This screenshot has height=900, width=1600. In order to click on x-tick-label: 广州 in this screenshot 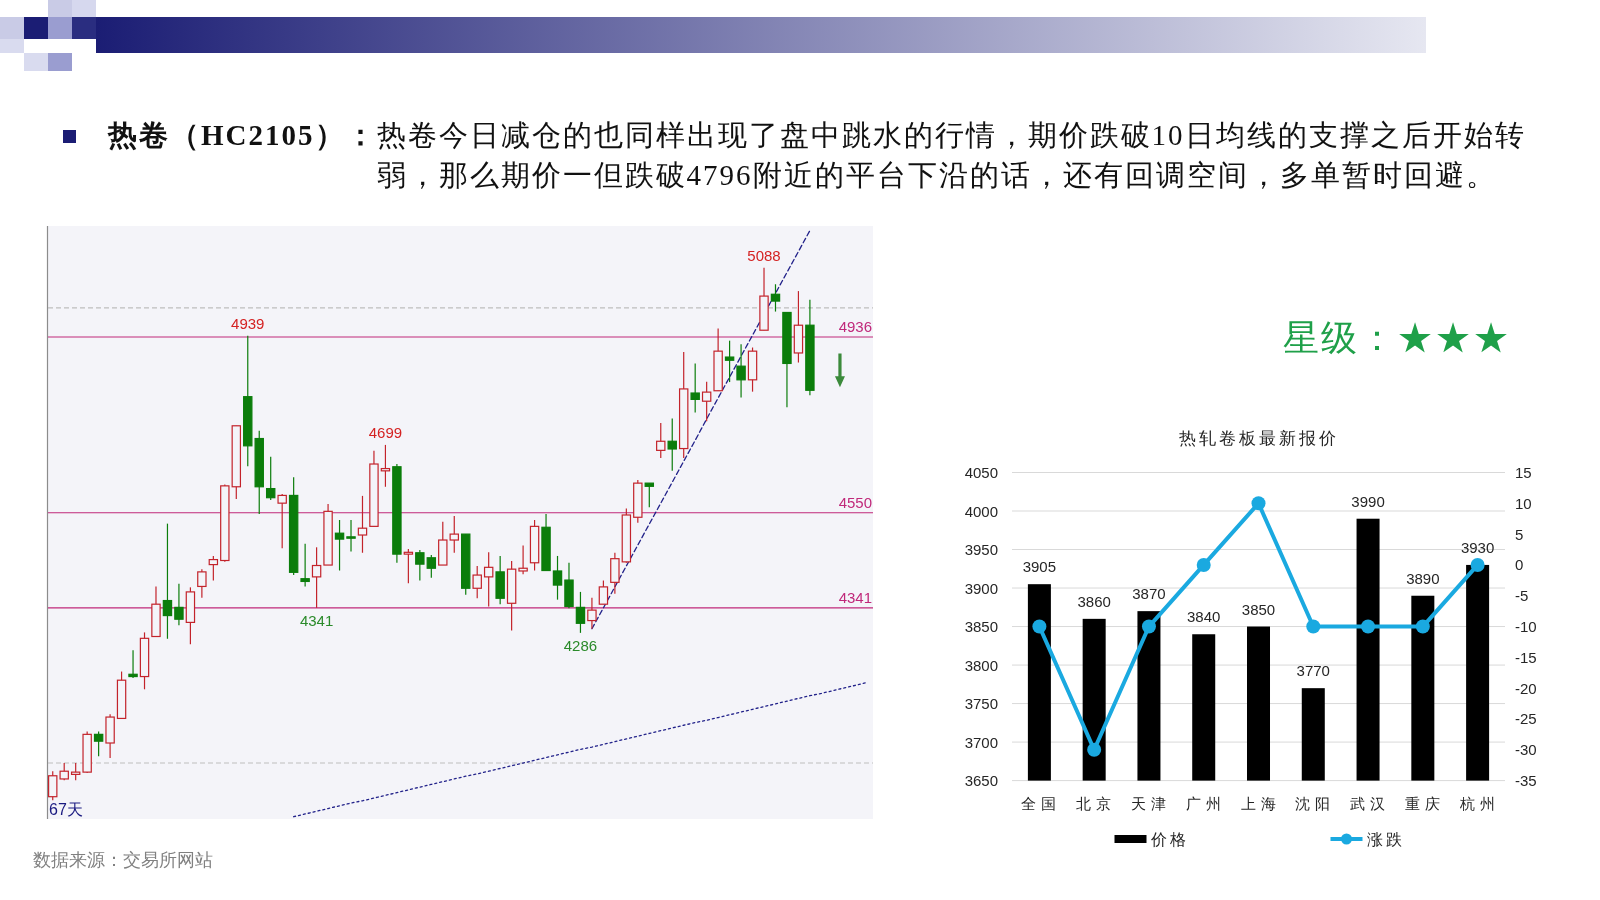, I will do `click(1205, 803)`.